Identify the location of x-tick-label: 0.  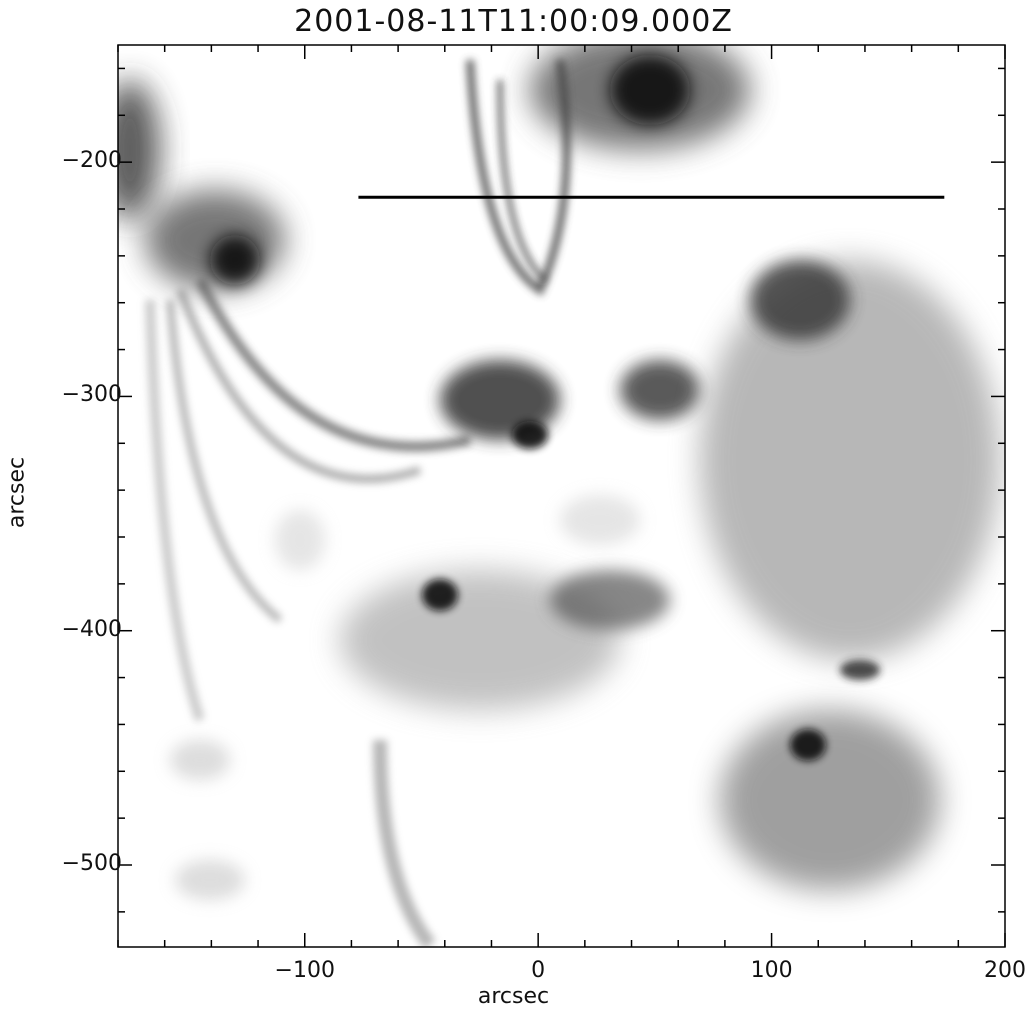
(538, 970).